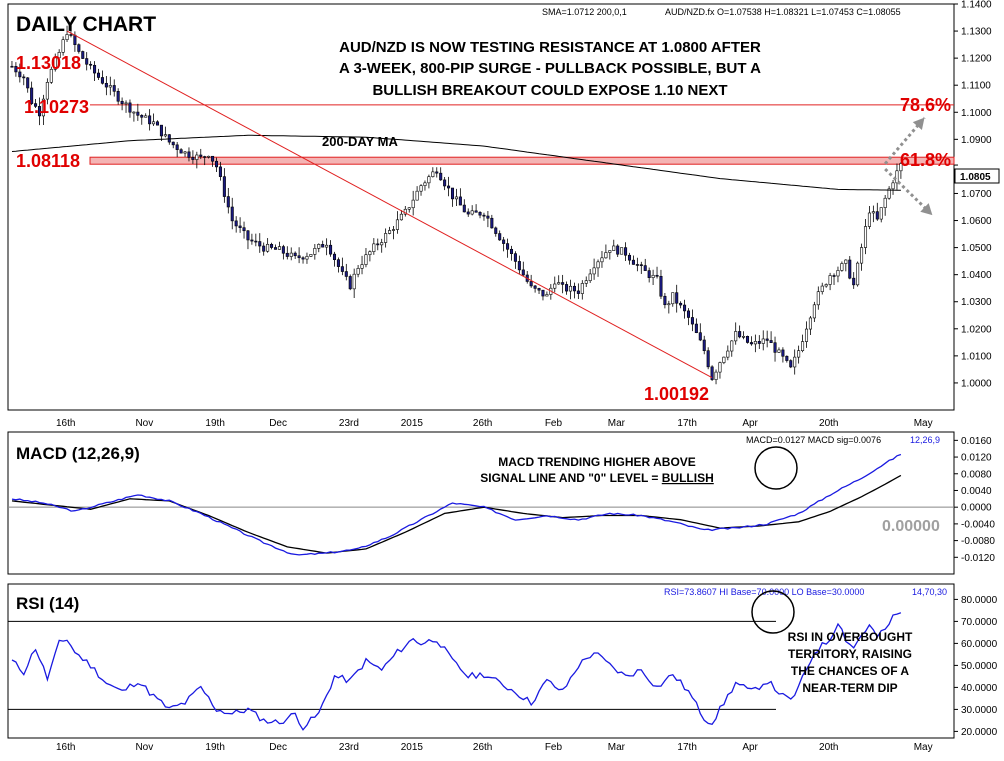 This screenshot has height=761, width=1004. Describe the element at coordinates (828, 747) in the screenshot. I see `x-tick-label: 20th` at that location.